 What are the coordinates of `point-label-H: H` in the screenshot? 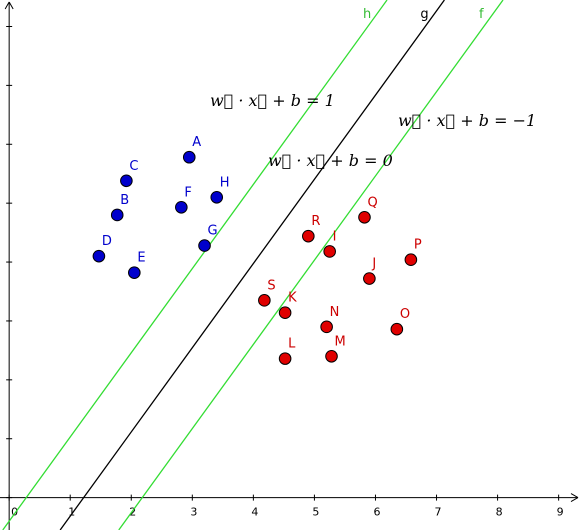 It's located at (225, 182).